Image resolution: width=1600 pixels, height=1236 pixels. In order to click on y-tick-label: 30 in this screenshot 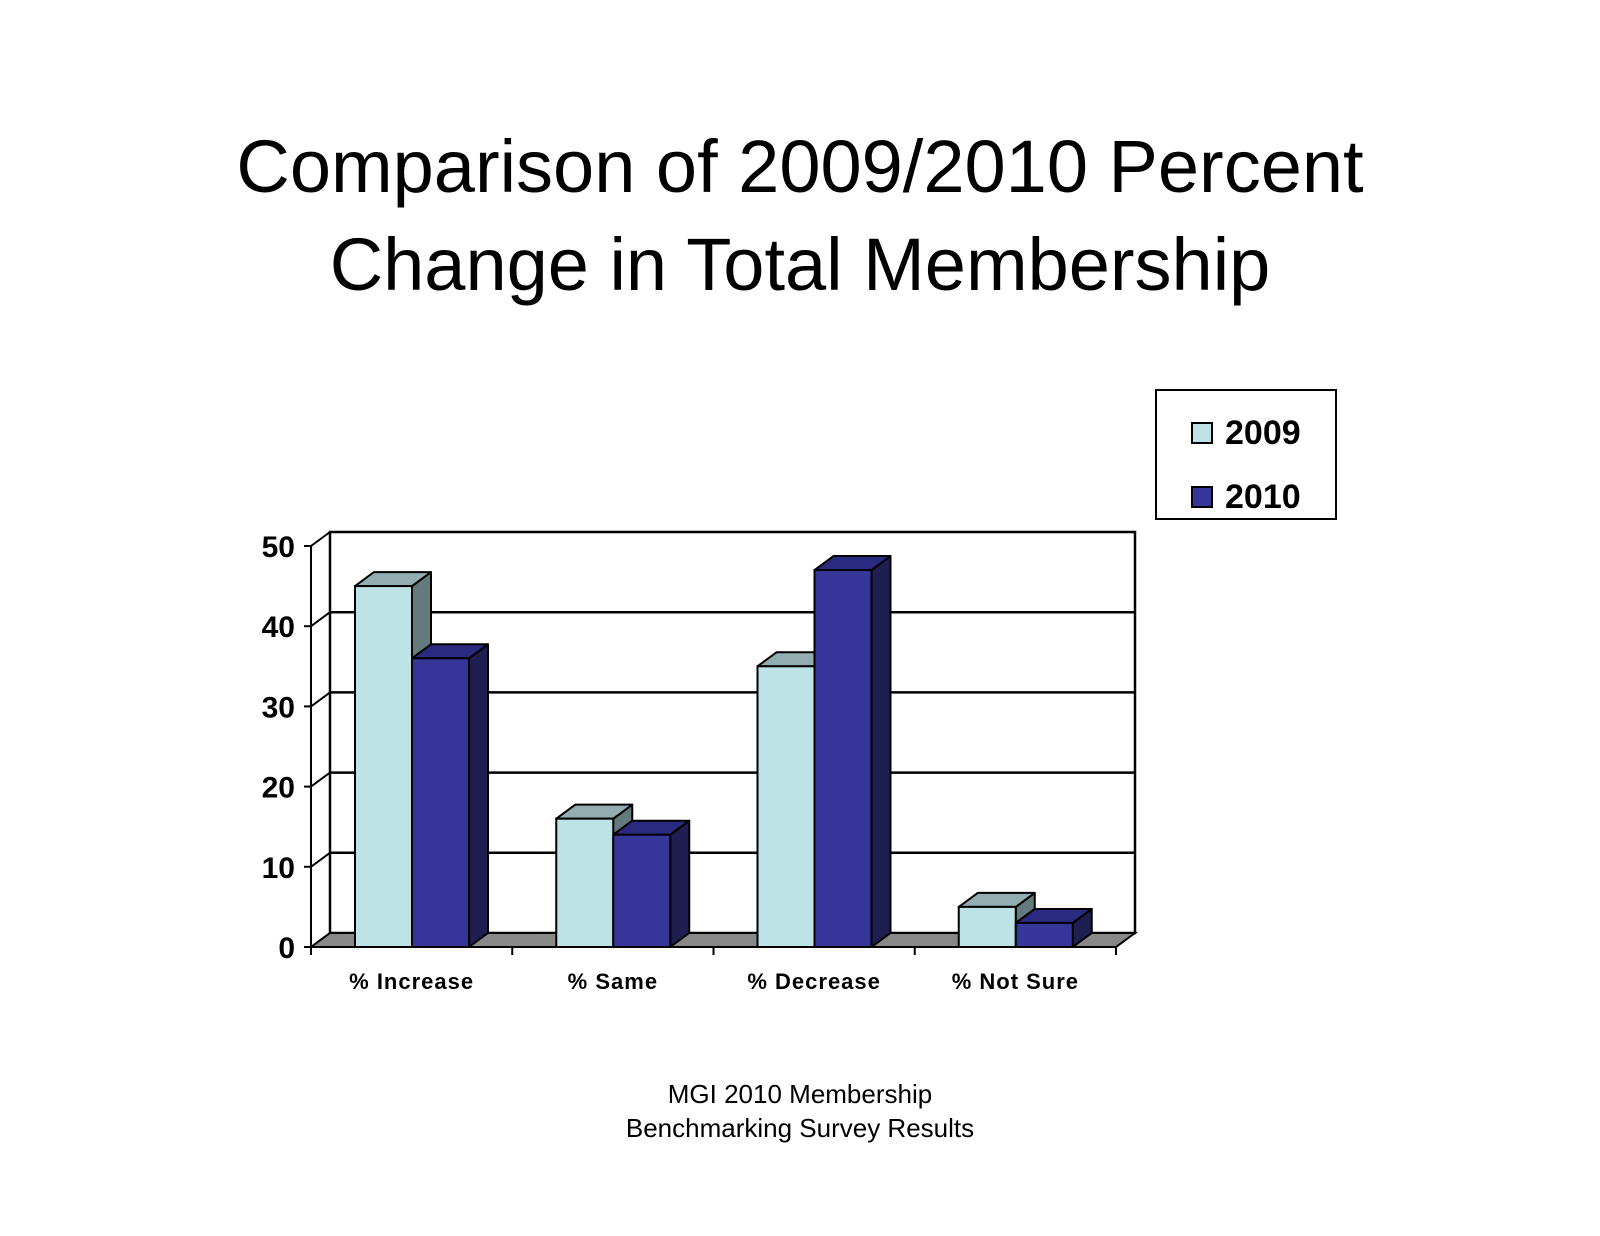, I will do `click(278, 707)`.